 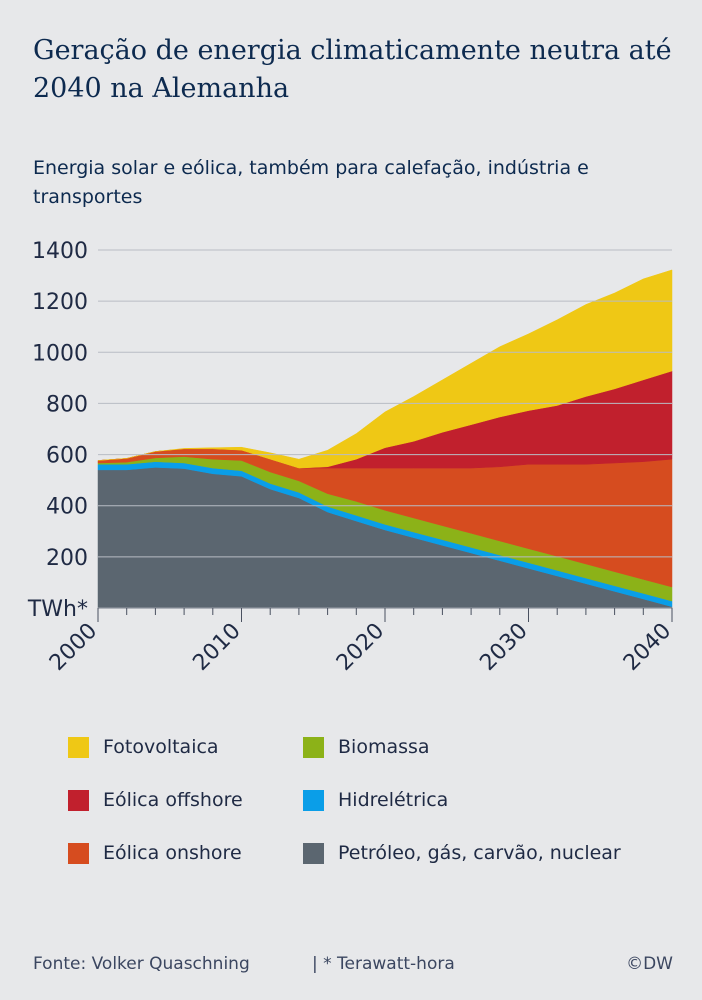 What do you see at coordinates (313, 747) in the screenshot?
I see `legend-swatch-biomassa` at bounding box center [313, 747].